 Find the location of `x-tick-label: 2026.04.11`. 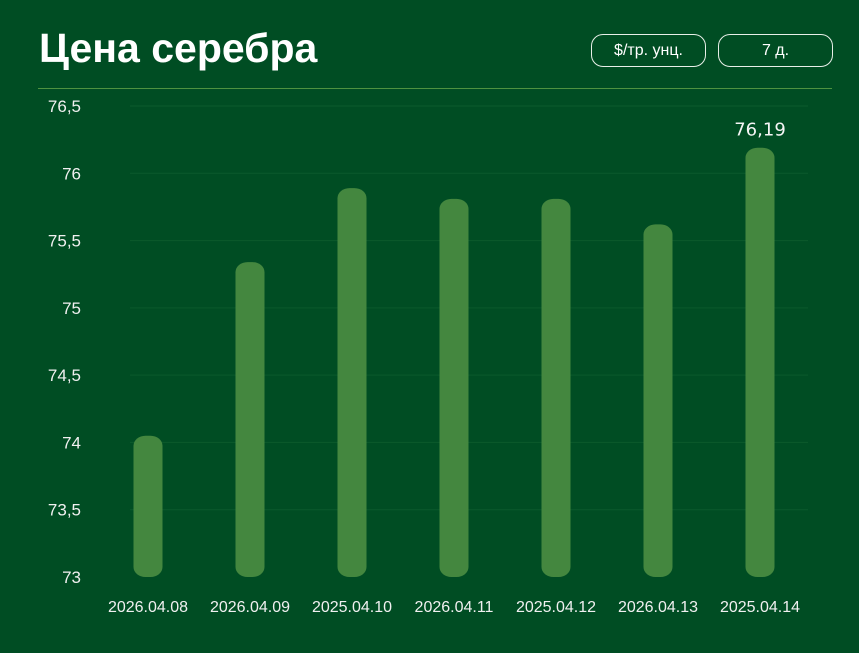

x-tick-label: 2026.04.11 is located at coordinates (454, 607).